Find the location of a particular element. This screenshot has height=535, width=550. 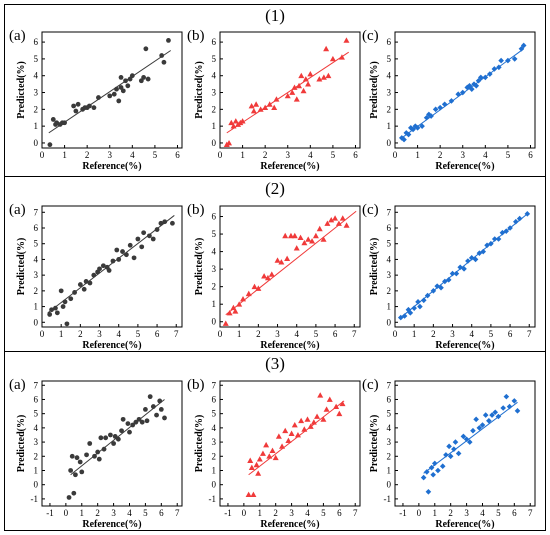

x-tick-label: 4 is located at coordinates (310, 155).